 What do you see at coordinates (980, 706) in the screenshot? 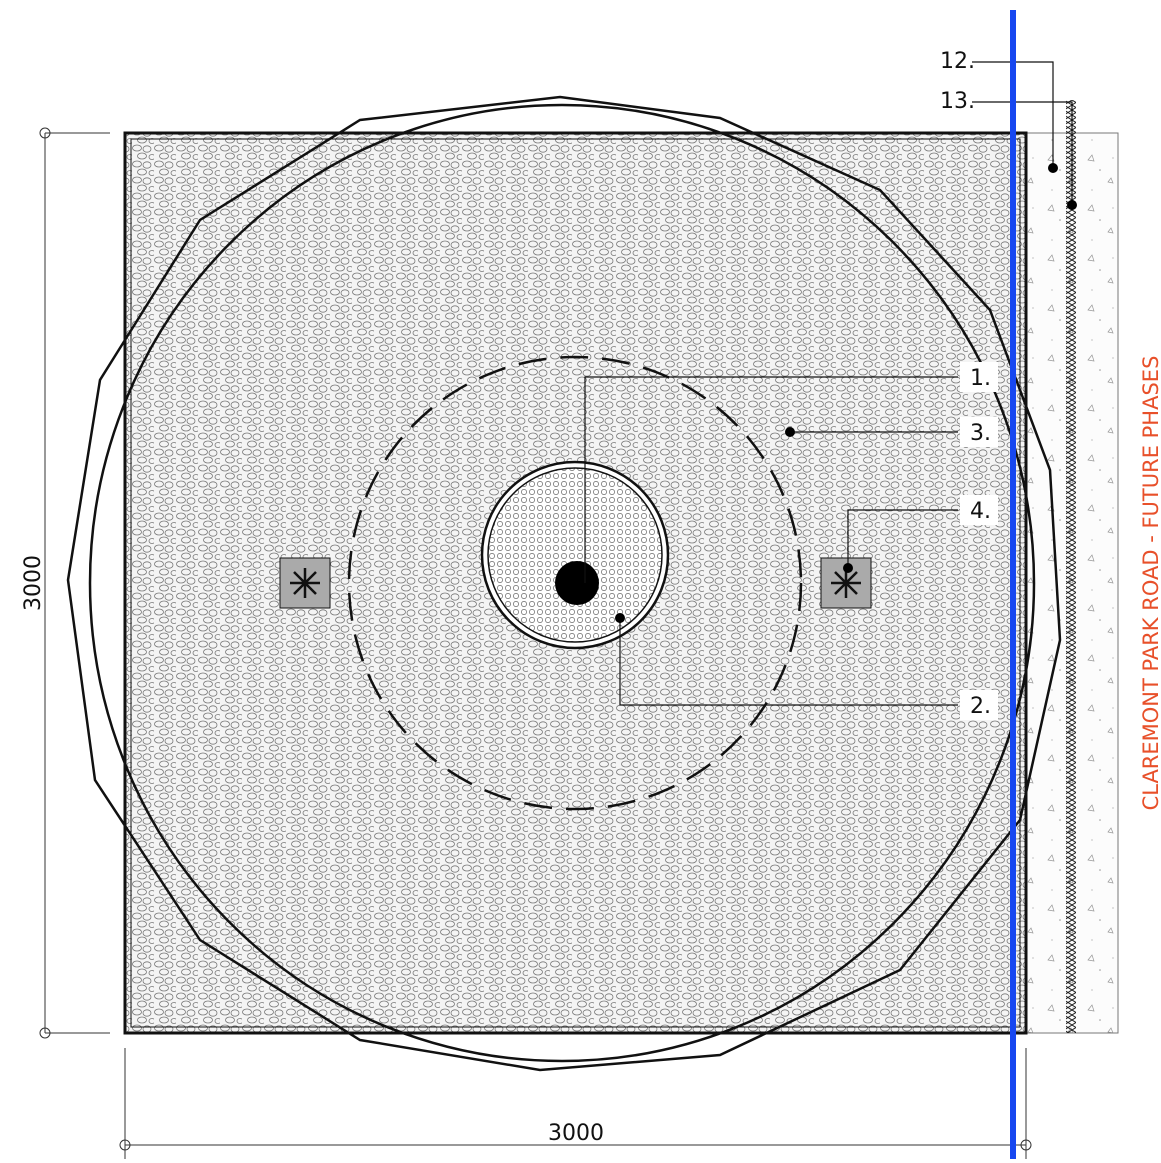
I see `callout-label: 2.` at bounding box center [980, 706].